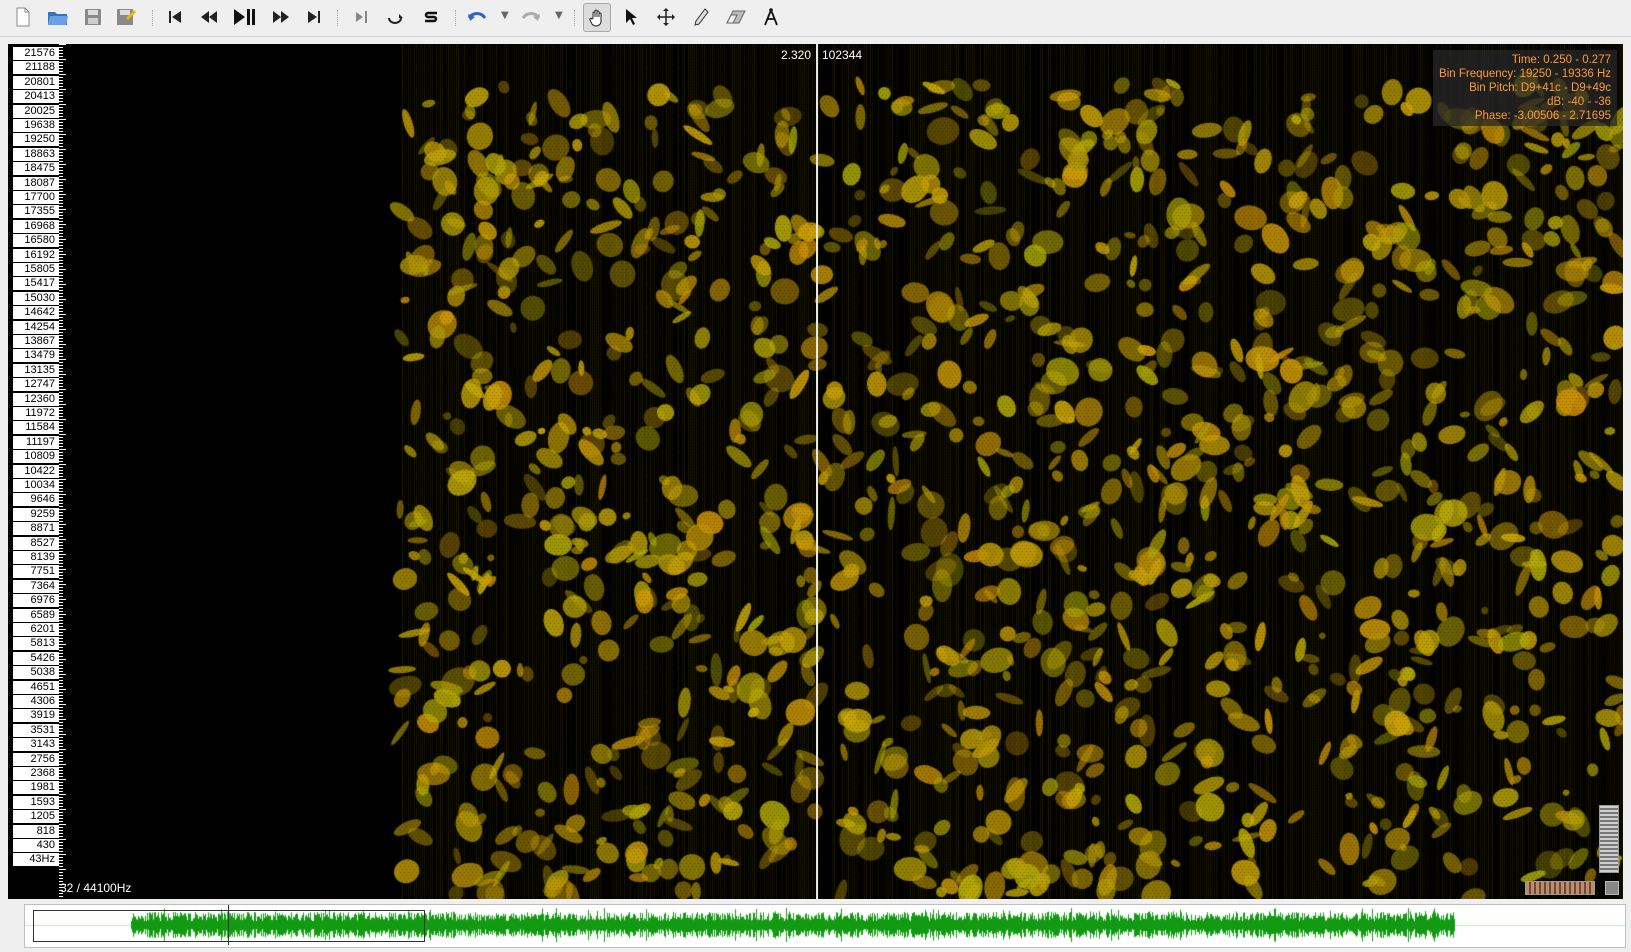 The image size is (1631, 952). Describe the element at coordinates (795, 55) in the screenshot. I see `playhead-time: 2.320` at that location.